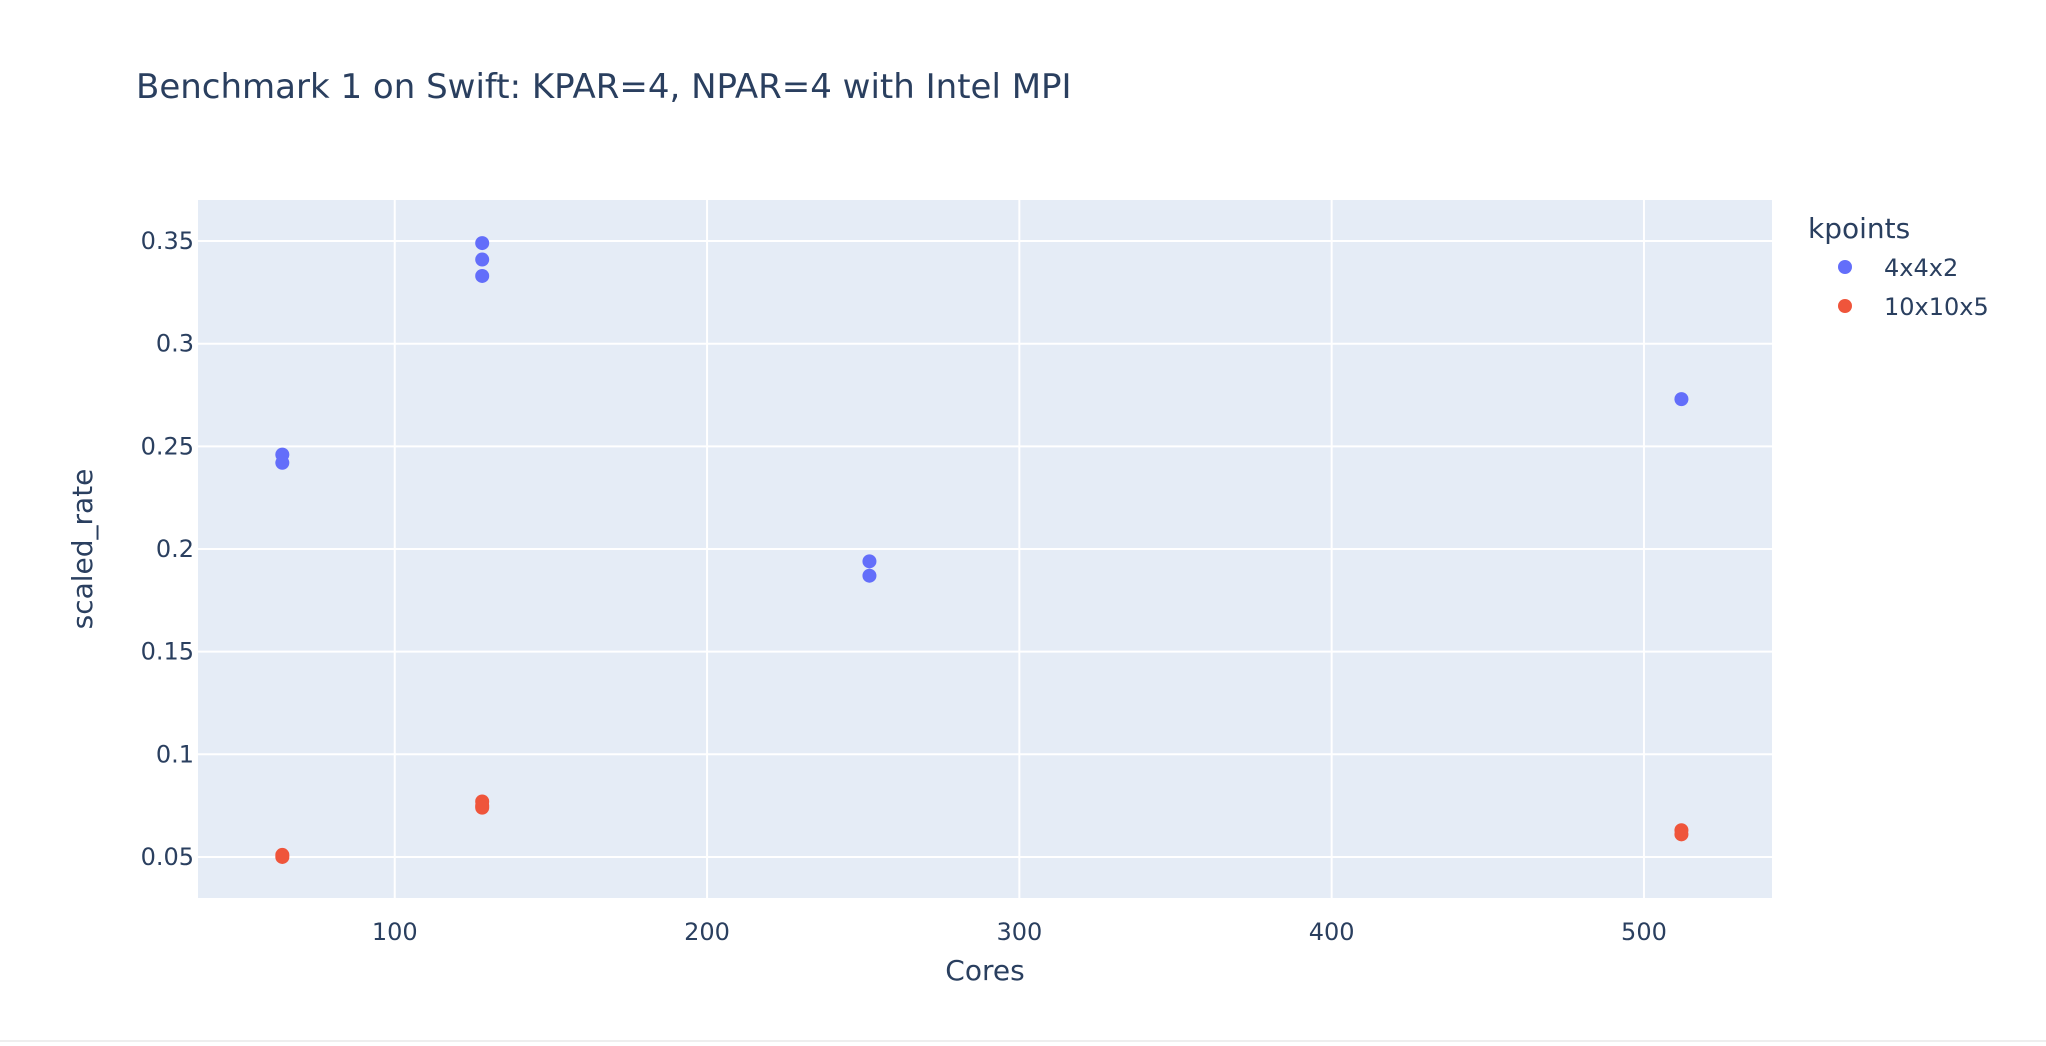  Describe the element at coordinates (167, 241) in the screenshot. I see `y-tick-label: 0.35` at that location.